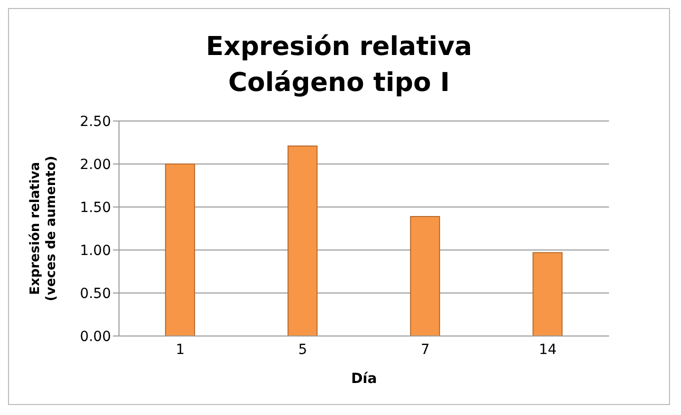 This screenshot has height=415, width=681. Describe the element at coordinates (339, 65) in the screenshot. I see `chart-title: Expresión relativa Colágeno tipo I` at that location.